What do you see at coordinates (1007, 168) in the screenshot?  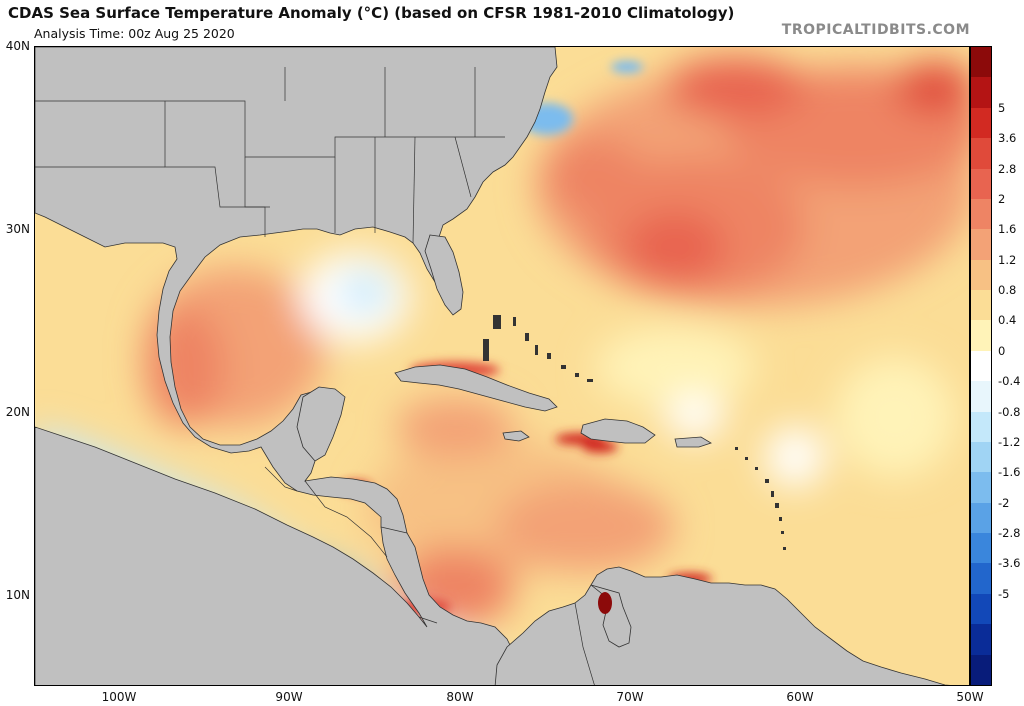 I see `colorbar-tick-label: 2.8` at bounding box center [1007, 168].